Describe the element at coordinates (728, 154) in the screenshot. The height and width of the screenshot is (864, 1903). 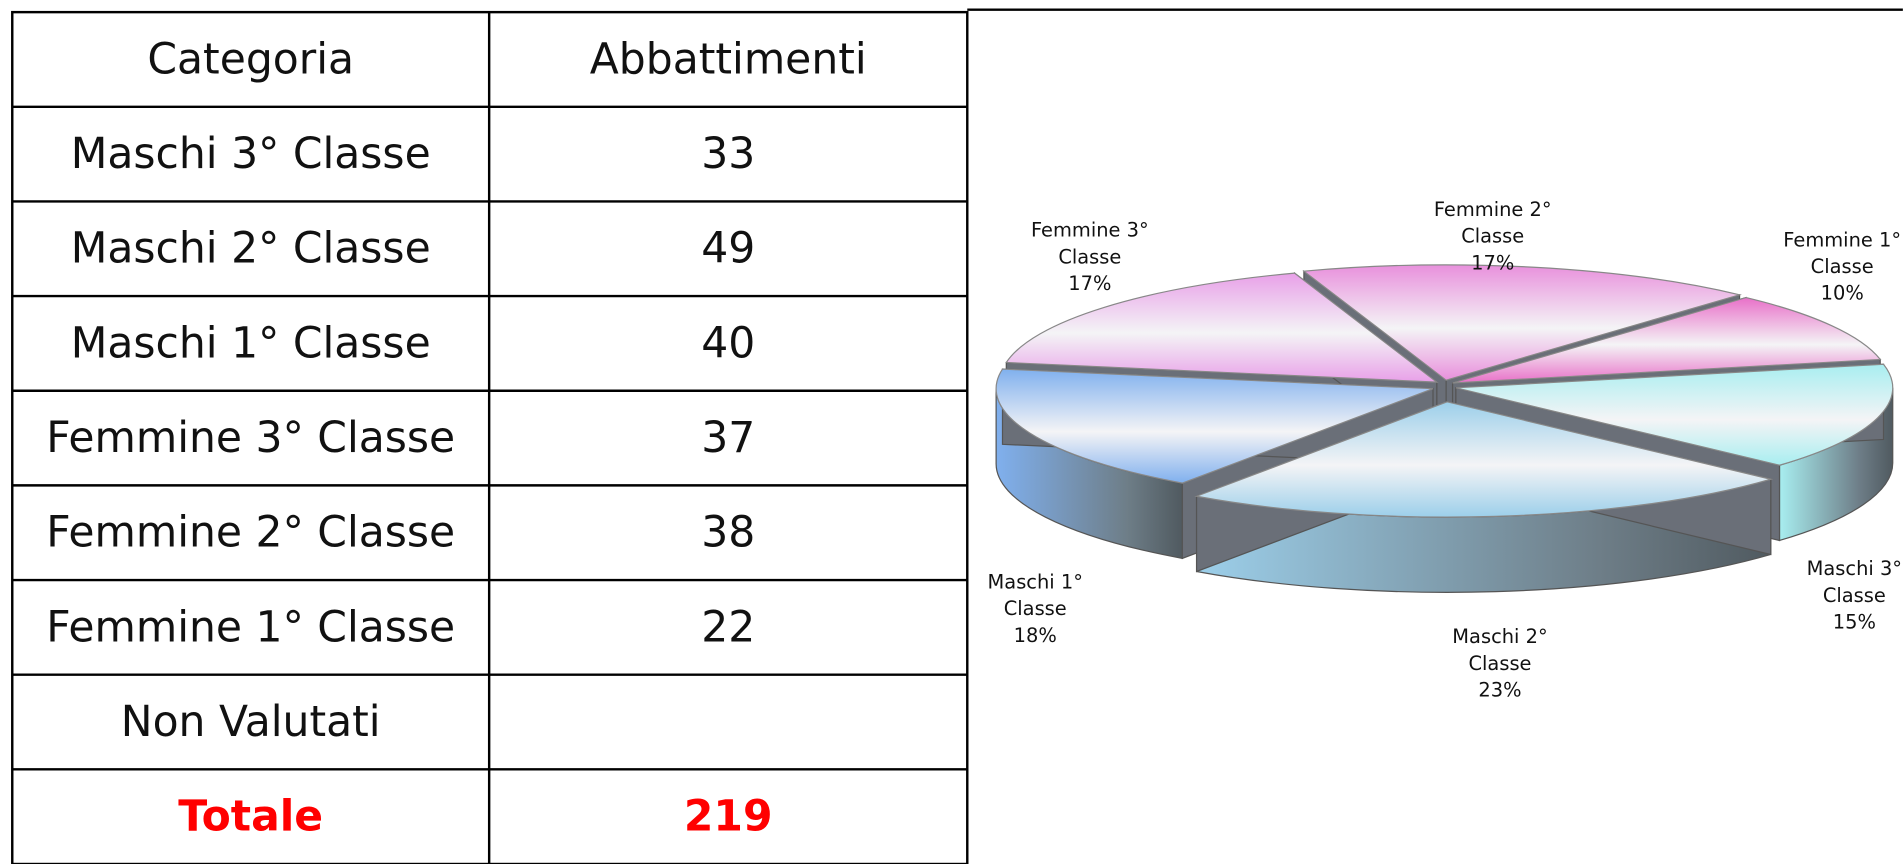
I see `row-value: 33` at that location.